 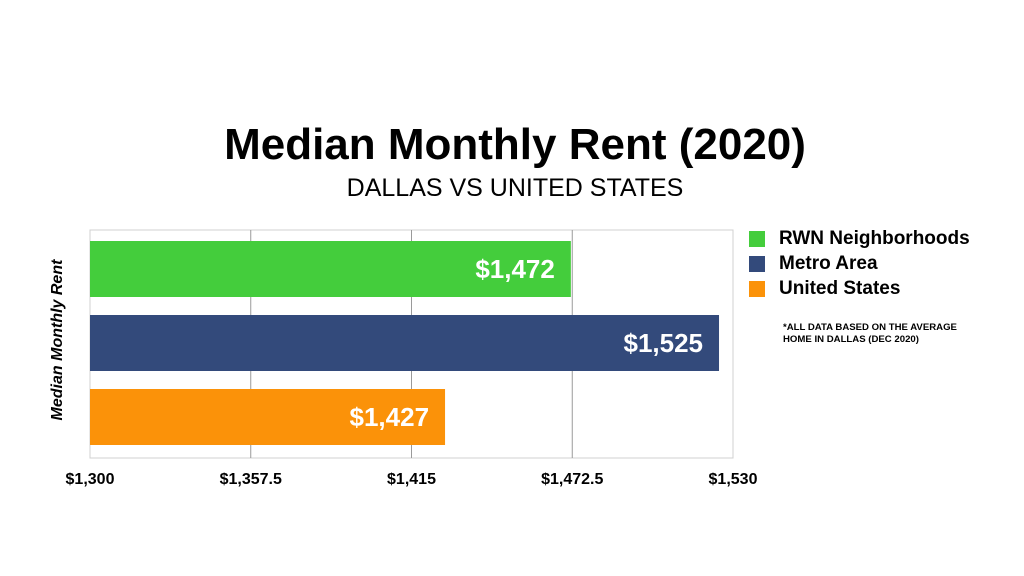 What do you see at coordinates (733, 479) in the screenshot?
I see `x-tick-label: $1,530` at bounding box center [733, 479].